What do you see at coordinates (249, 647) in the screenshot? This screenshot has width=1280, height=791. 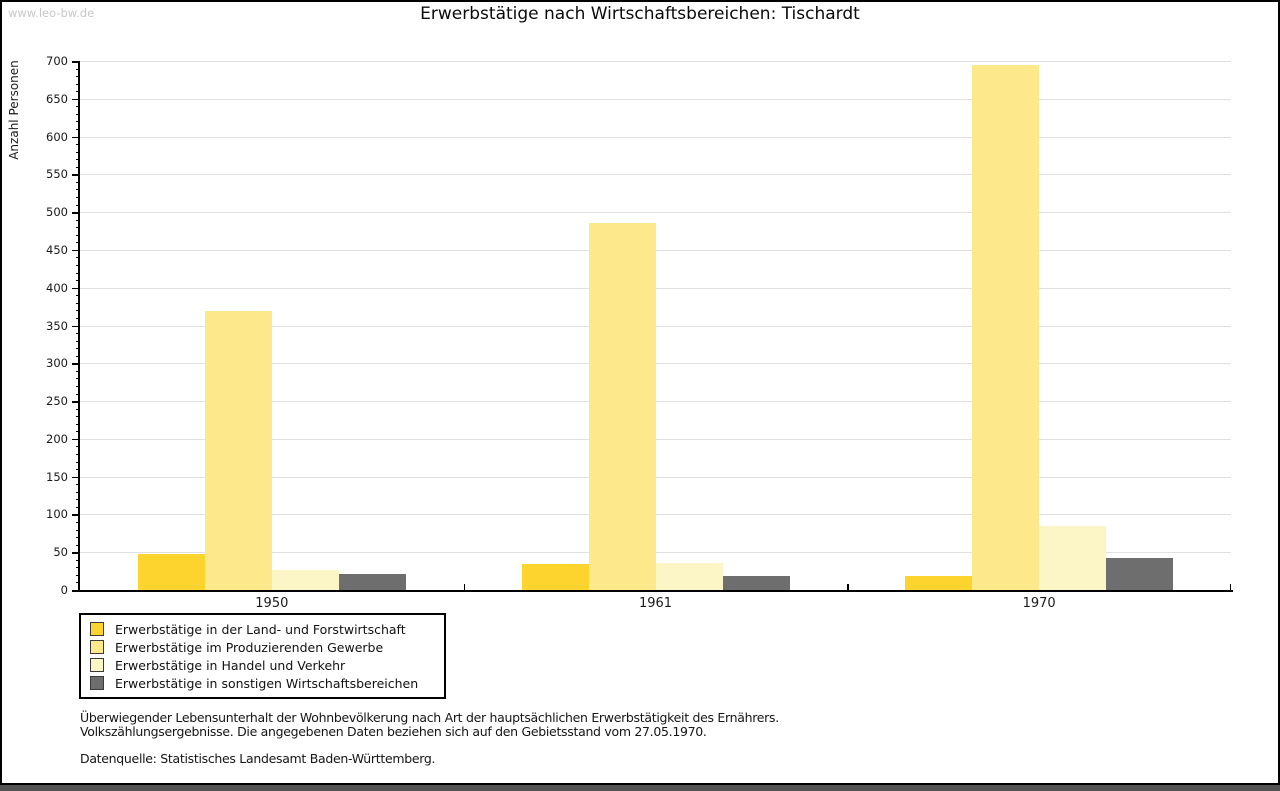 I see `legend-label: Erwerbstätige im Produzierenden Gewerbe` at bounding box center [249, 647].